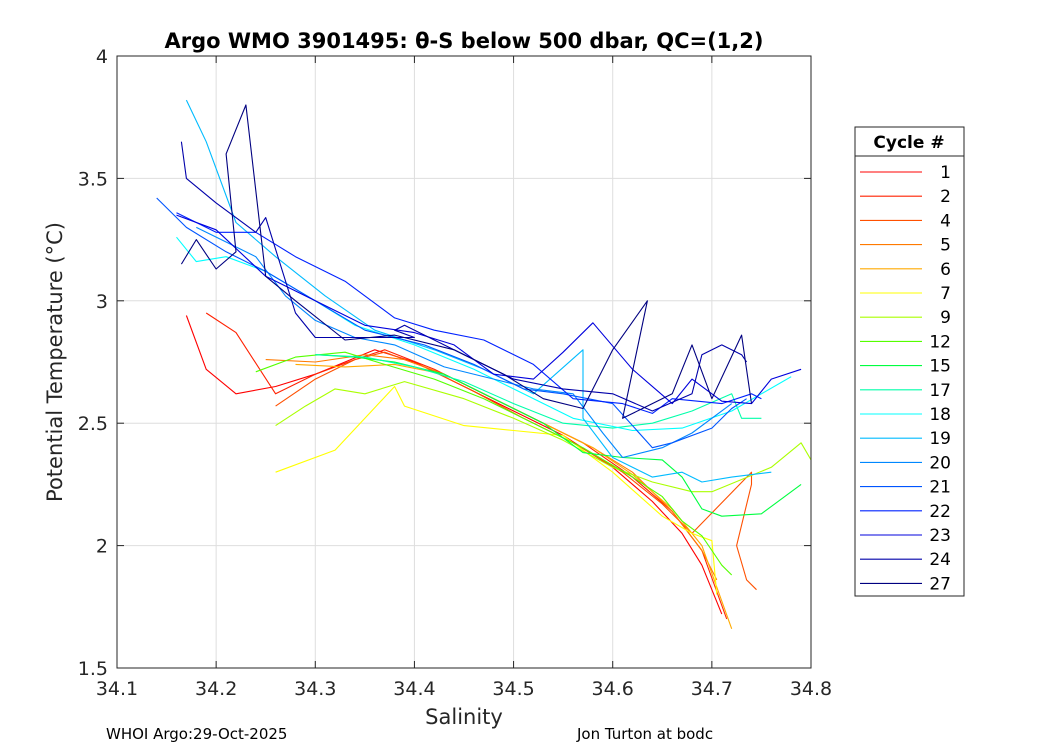  I want to click on legend-label-cycle-6: 6, so click(945, 270).